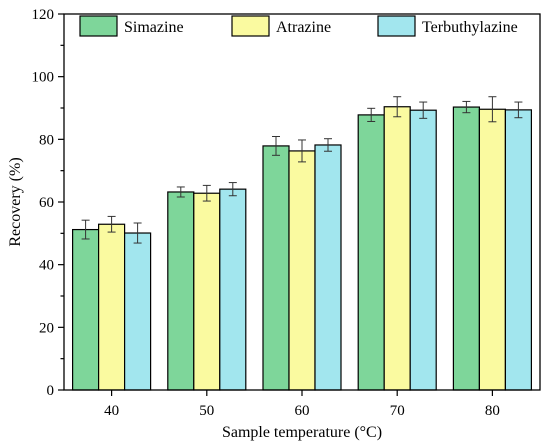  I want to click on legend: Simazine Atrazine Terbuthylazine, so click(298, 26).